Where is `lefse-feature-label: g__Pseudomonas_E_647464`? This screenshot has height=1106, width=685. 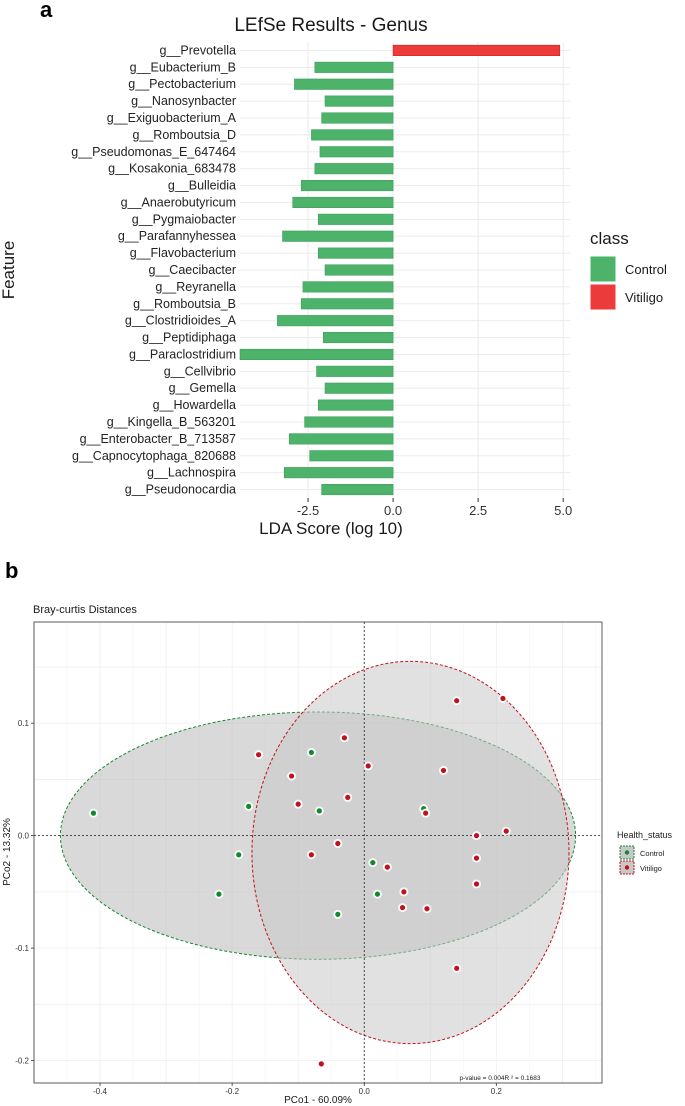
lefse-feature-label: g__Pseudomonas_E_647464 is located at coordinates (153, 152).